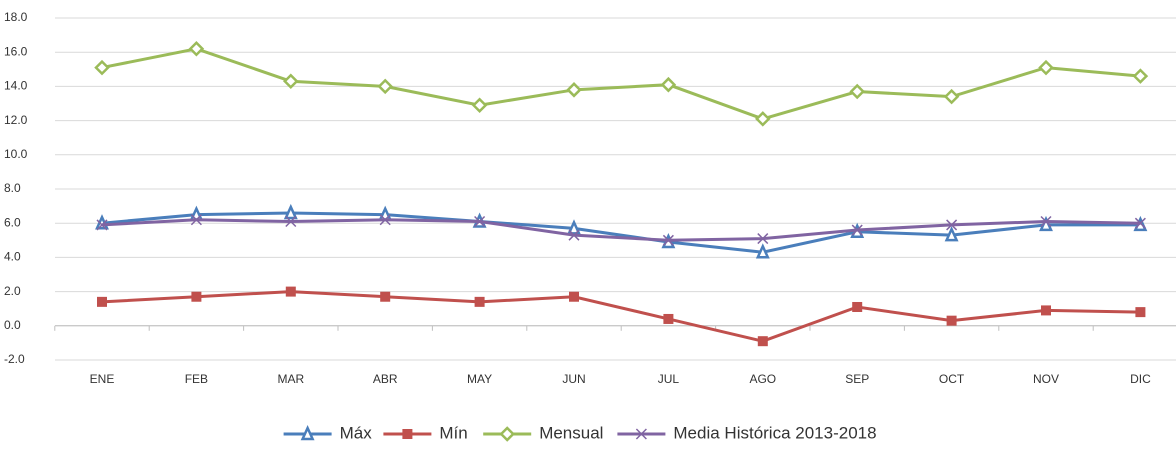 This screenshot has width=1176, height=450. What do you see at coordinates (14, 359) in the screenshot?
I see `y-tick-label: -2.0` at bounding box center [14, 359].